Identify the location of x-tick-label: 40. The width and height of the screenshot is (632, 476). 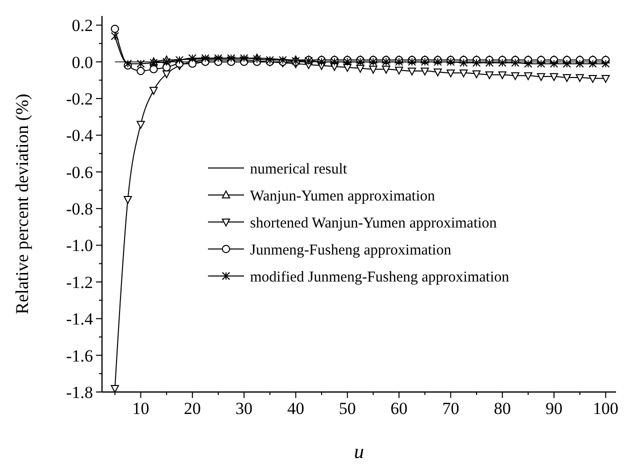
(295, 408).